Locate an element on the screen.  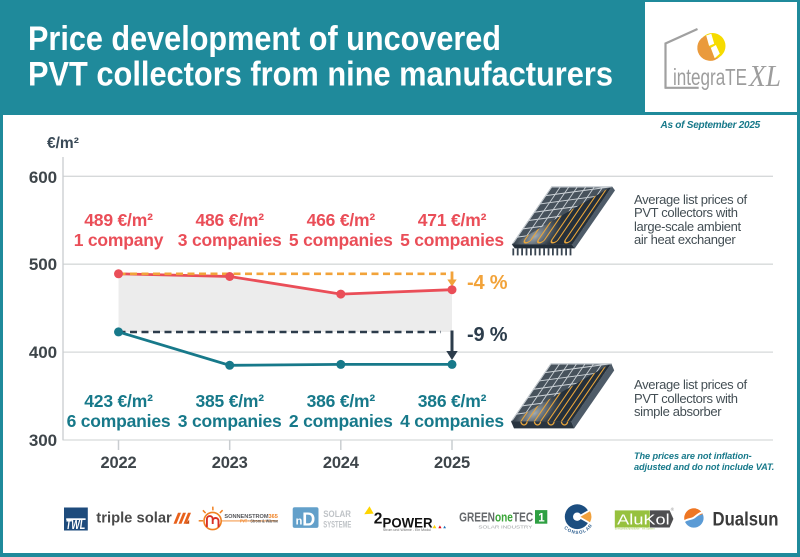
svg-text: Price development of uncovered is located at coordinates (264, 39).